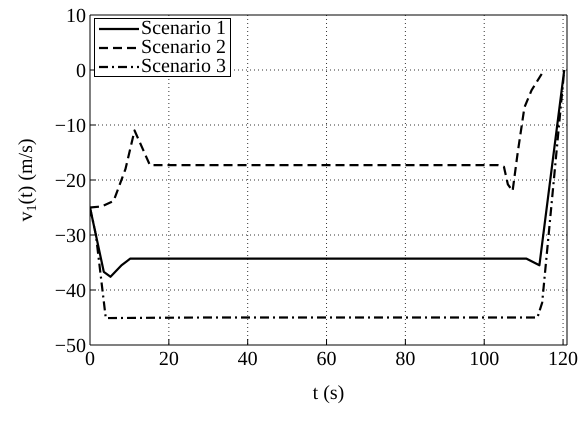  Describe the element at coordinates (326, 359) in the screenshot. I see `x-tick-label: 60` at that location.